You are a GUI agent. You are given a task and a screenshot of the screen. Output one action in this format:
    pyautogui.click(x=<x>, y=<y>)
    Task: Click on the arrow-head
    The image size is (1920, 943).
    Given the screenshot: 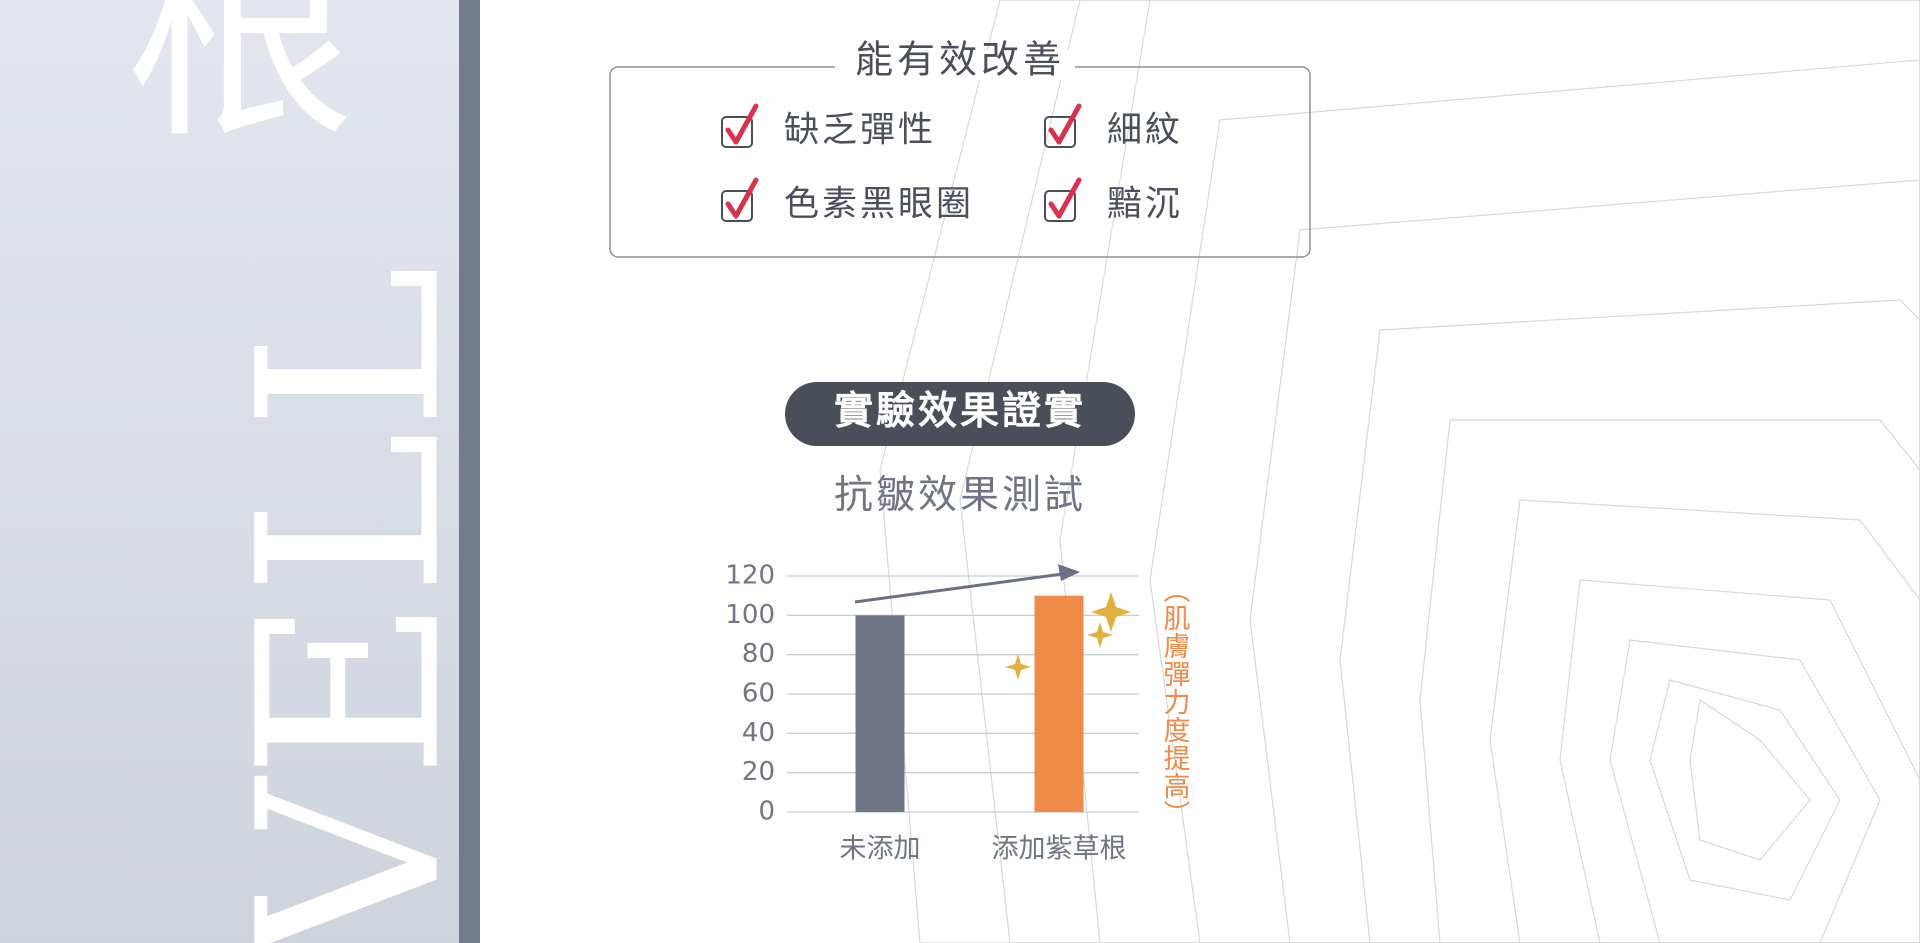 What is the action you would take?
    pyautogui.click(x=1069, y=572)
    